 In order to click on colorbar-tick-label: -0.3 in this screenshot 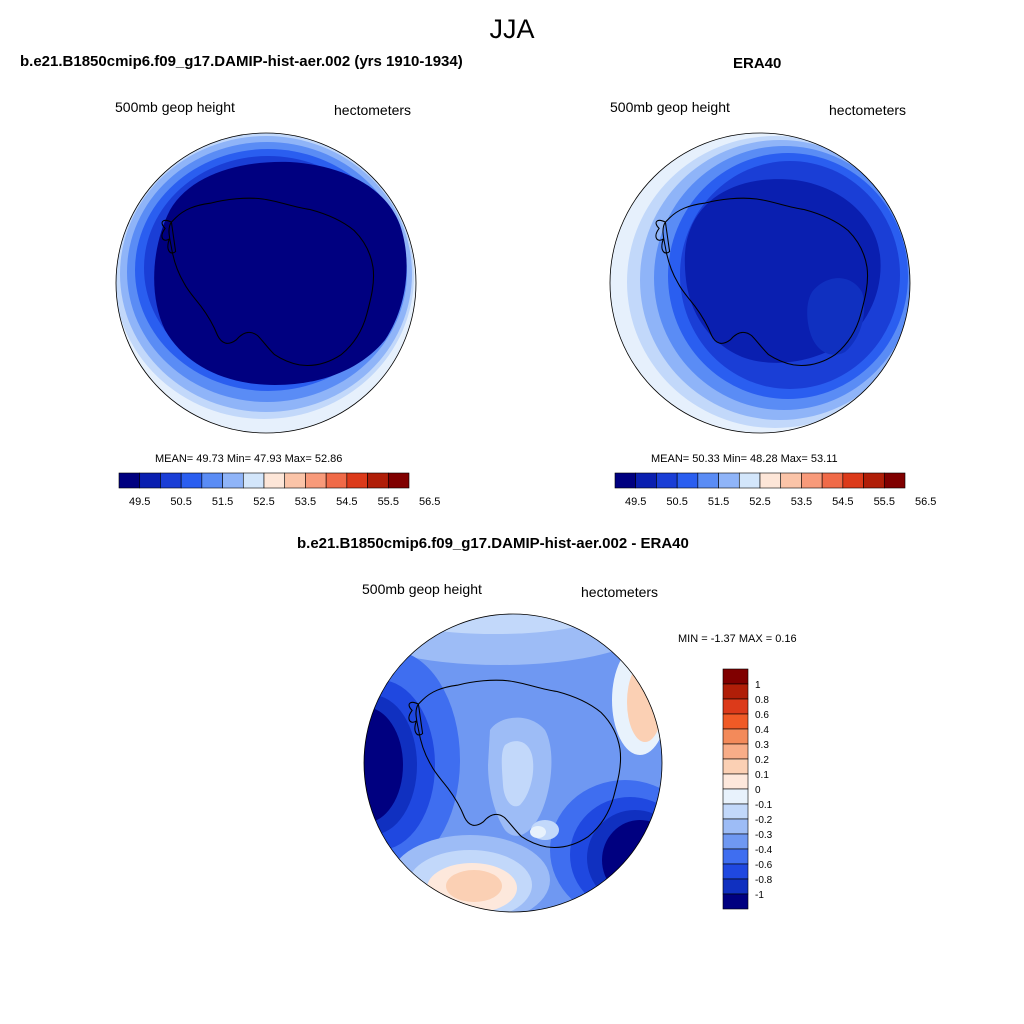, I will do `click(764, 835)`.